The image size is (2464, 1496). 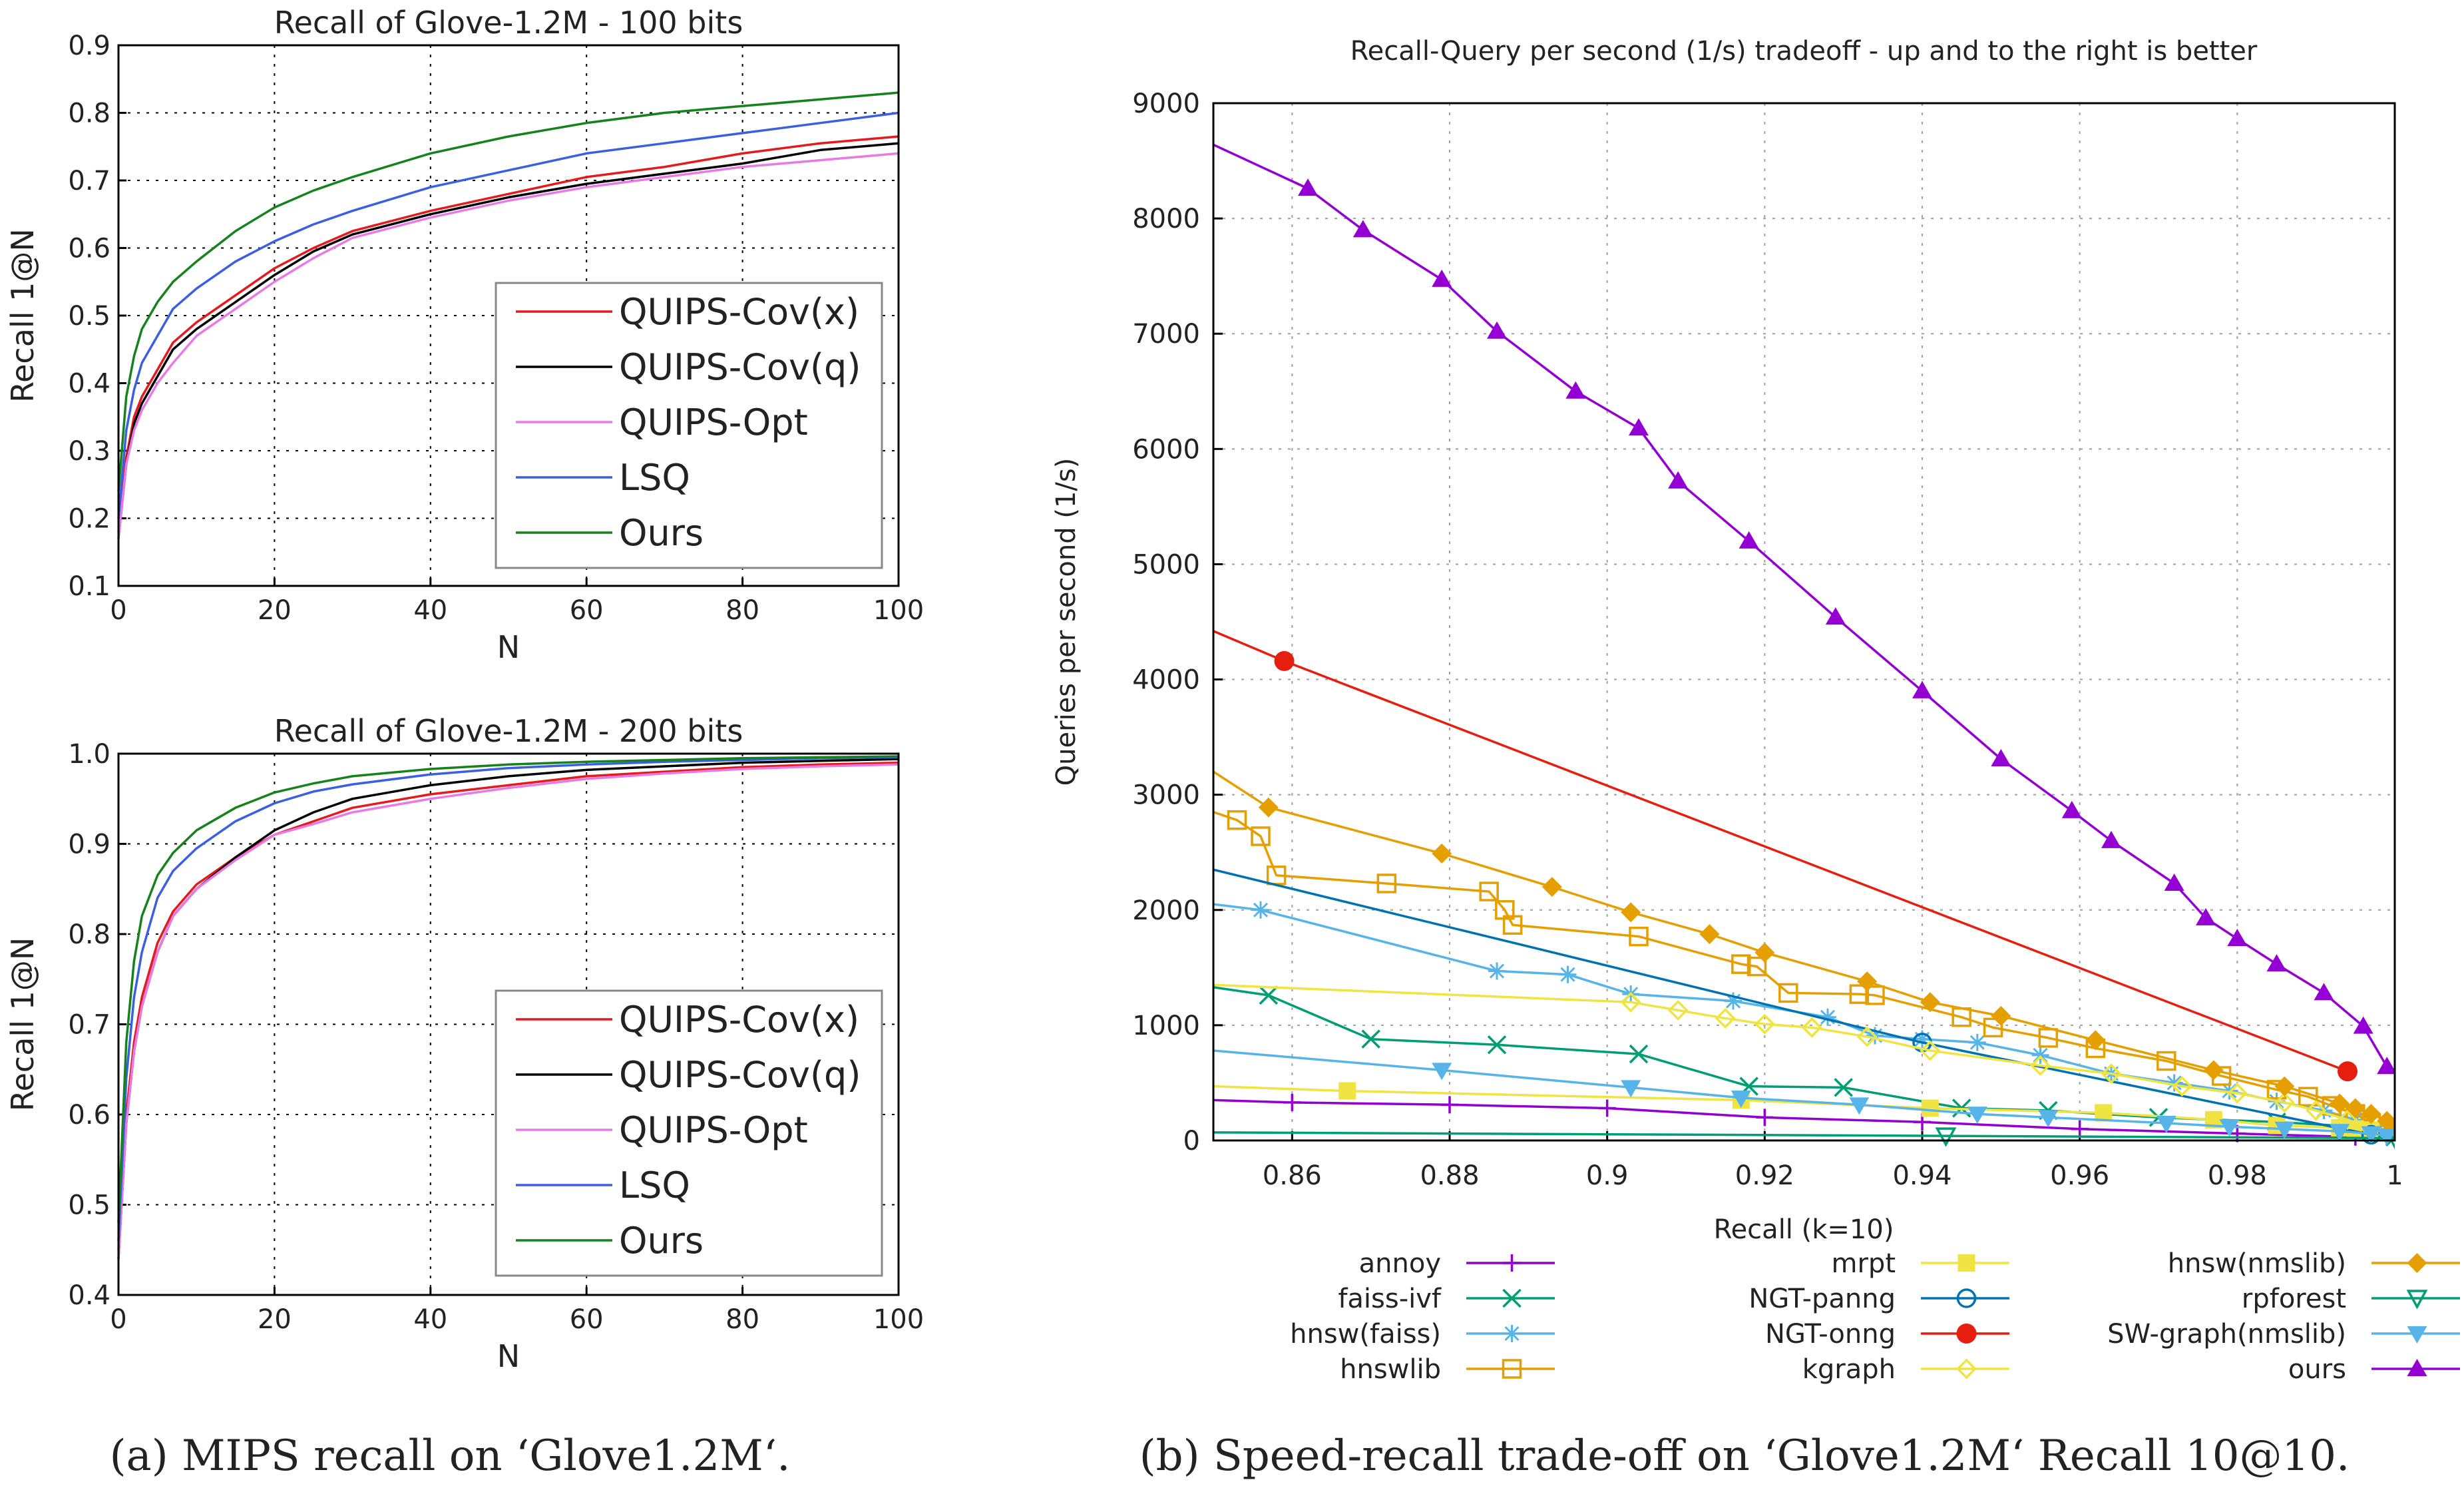 I want to click on series-hnsw-nmslib, so click(x=1804, y=954).